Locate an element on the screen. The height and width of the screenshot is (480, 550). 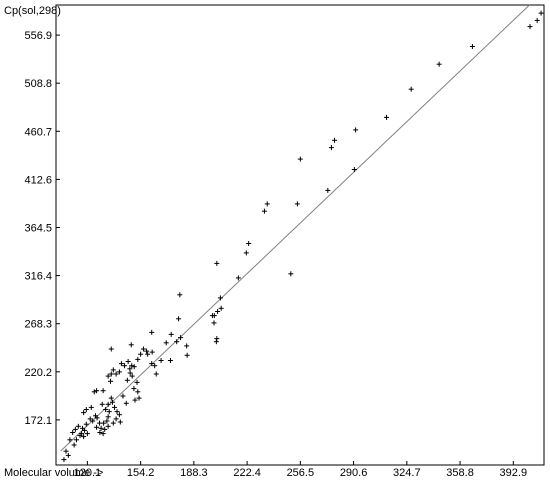
y-axis-title: Cp(sol,298) is located at coordinates (32, 11).